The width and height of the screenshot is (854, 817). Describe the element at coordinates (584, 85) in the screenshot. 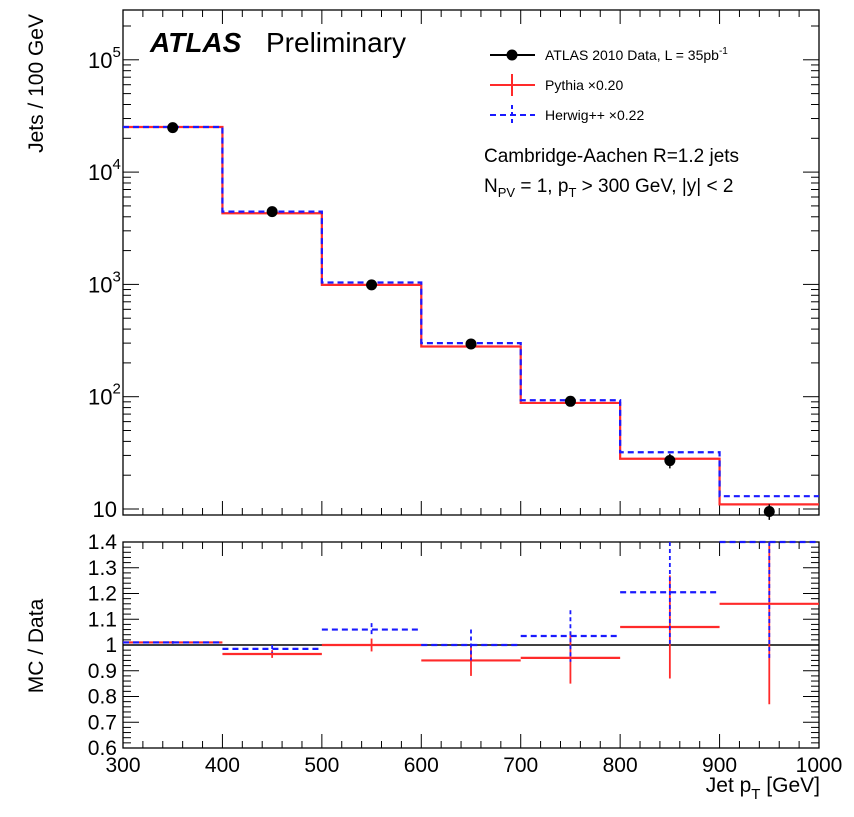

I see `legend-label-pythia: Pythia ×0.20` at that location.